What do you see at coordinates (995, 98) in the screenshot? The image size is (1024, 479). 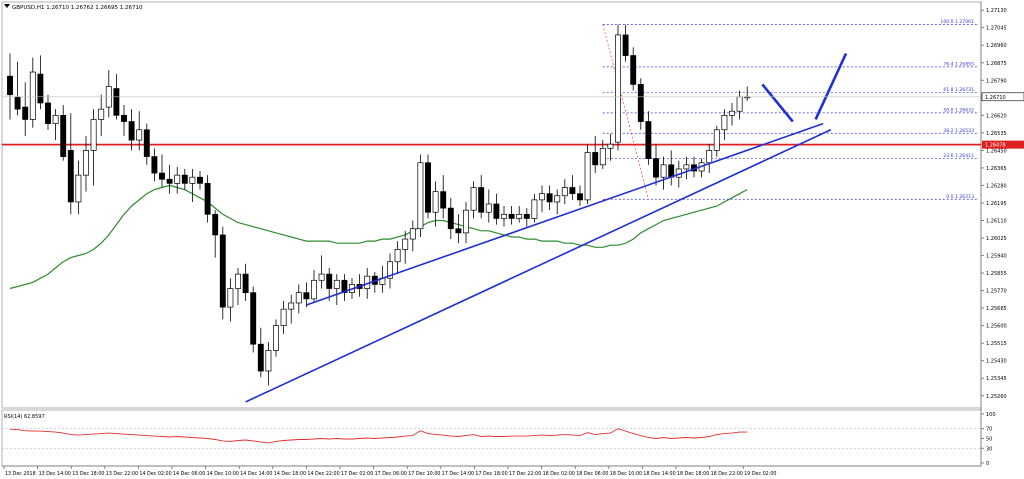 I see `current-price-value: 1.26710` at bounding box center [995, 98].